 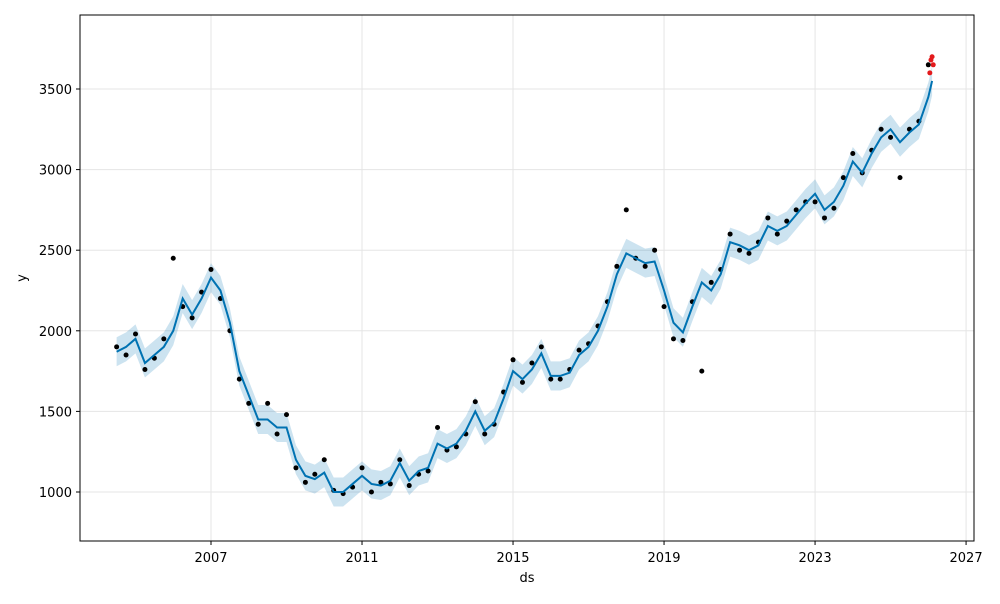 I want to click on x-tick-label: 2023, so click(x=815, y=558).